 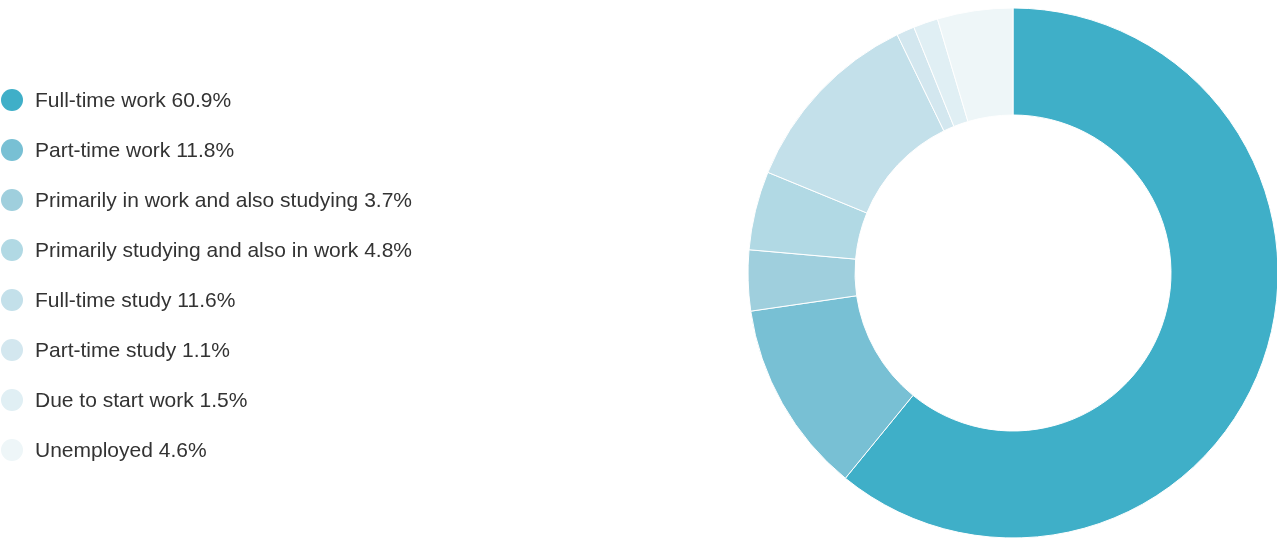 I want to click on data-label: 4.8%, so click(x=388, y=250).